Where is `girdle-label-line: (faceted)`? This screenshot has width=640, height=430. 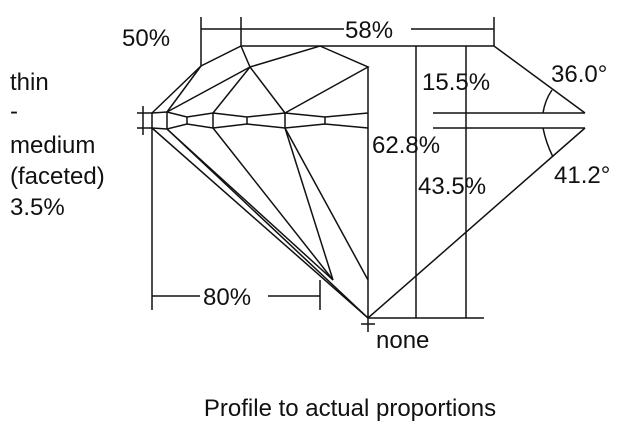
girdle-label-line: (faceted) is located at coordinates (57, 176).